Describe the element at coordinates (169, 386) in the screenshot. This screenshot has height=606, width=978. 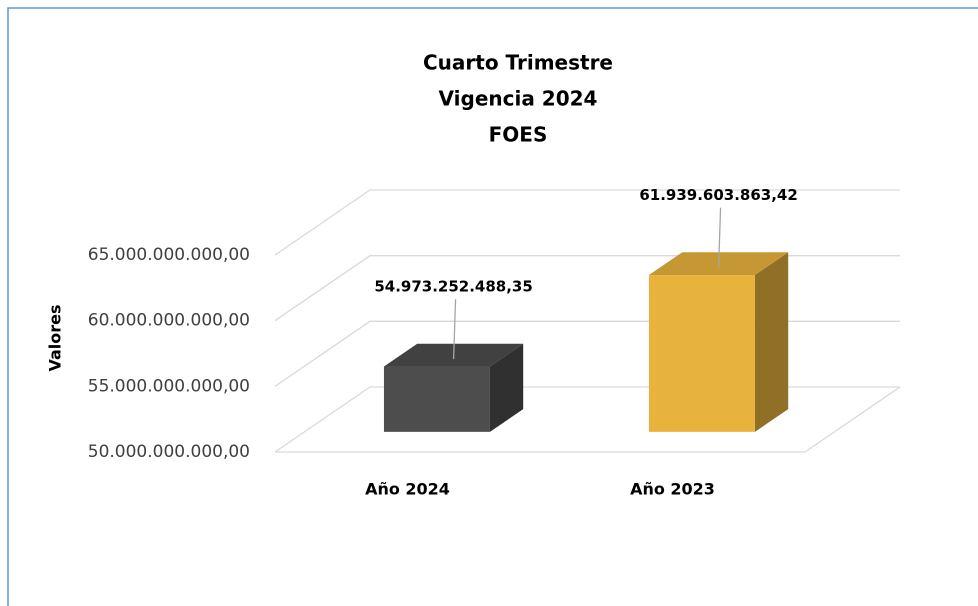
I see `y-tick-label: 55.000.000.000,00` at that location.